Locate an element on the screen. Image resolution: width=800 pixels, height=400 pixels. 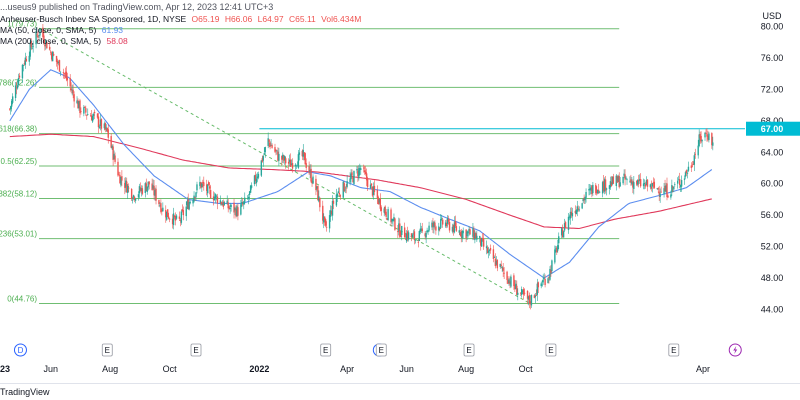
ma50-value: 61.93 is located at coordinates (112, 30).